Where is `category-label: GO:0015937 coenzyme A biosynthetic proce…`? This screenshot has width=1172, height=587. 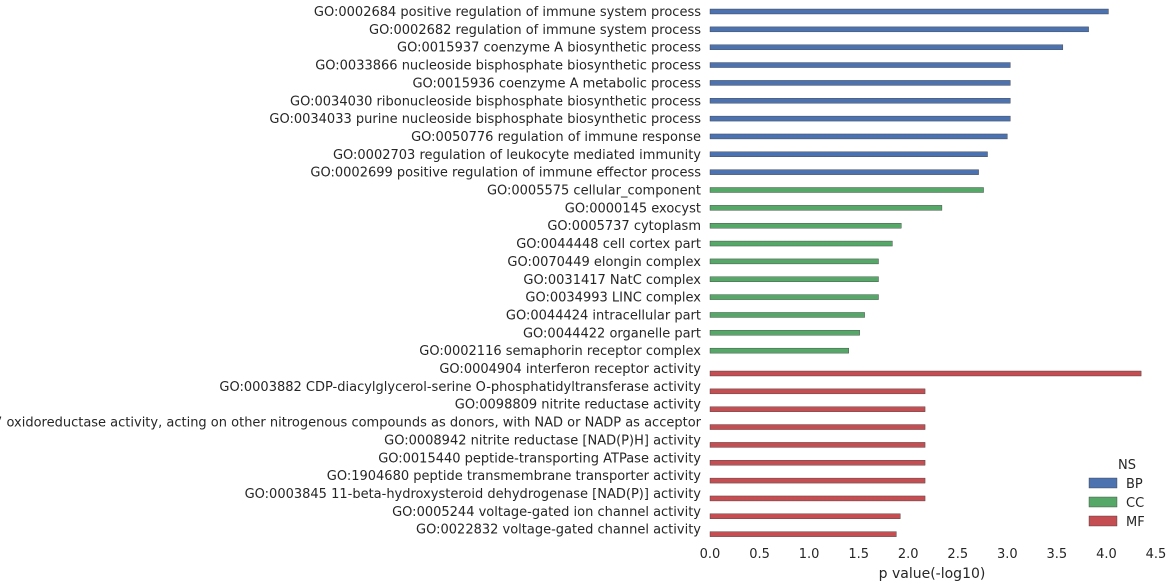 category-label: GO:0015937 coenzyme A biosynthetic proce… is located at coordinates (549, 48).